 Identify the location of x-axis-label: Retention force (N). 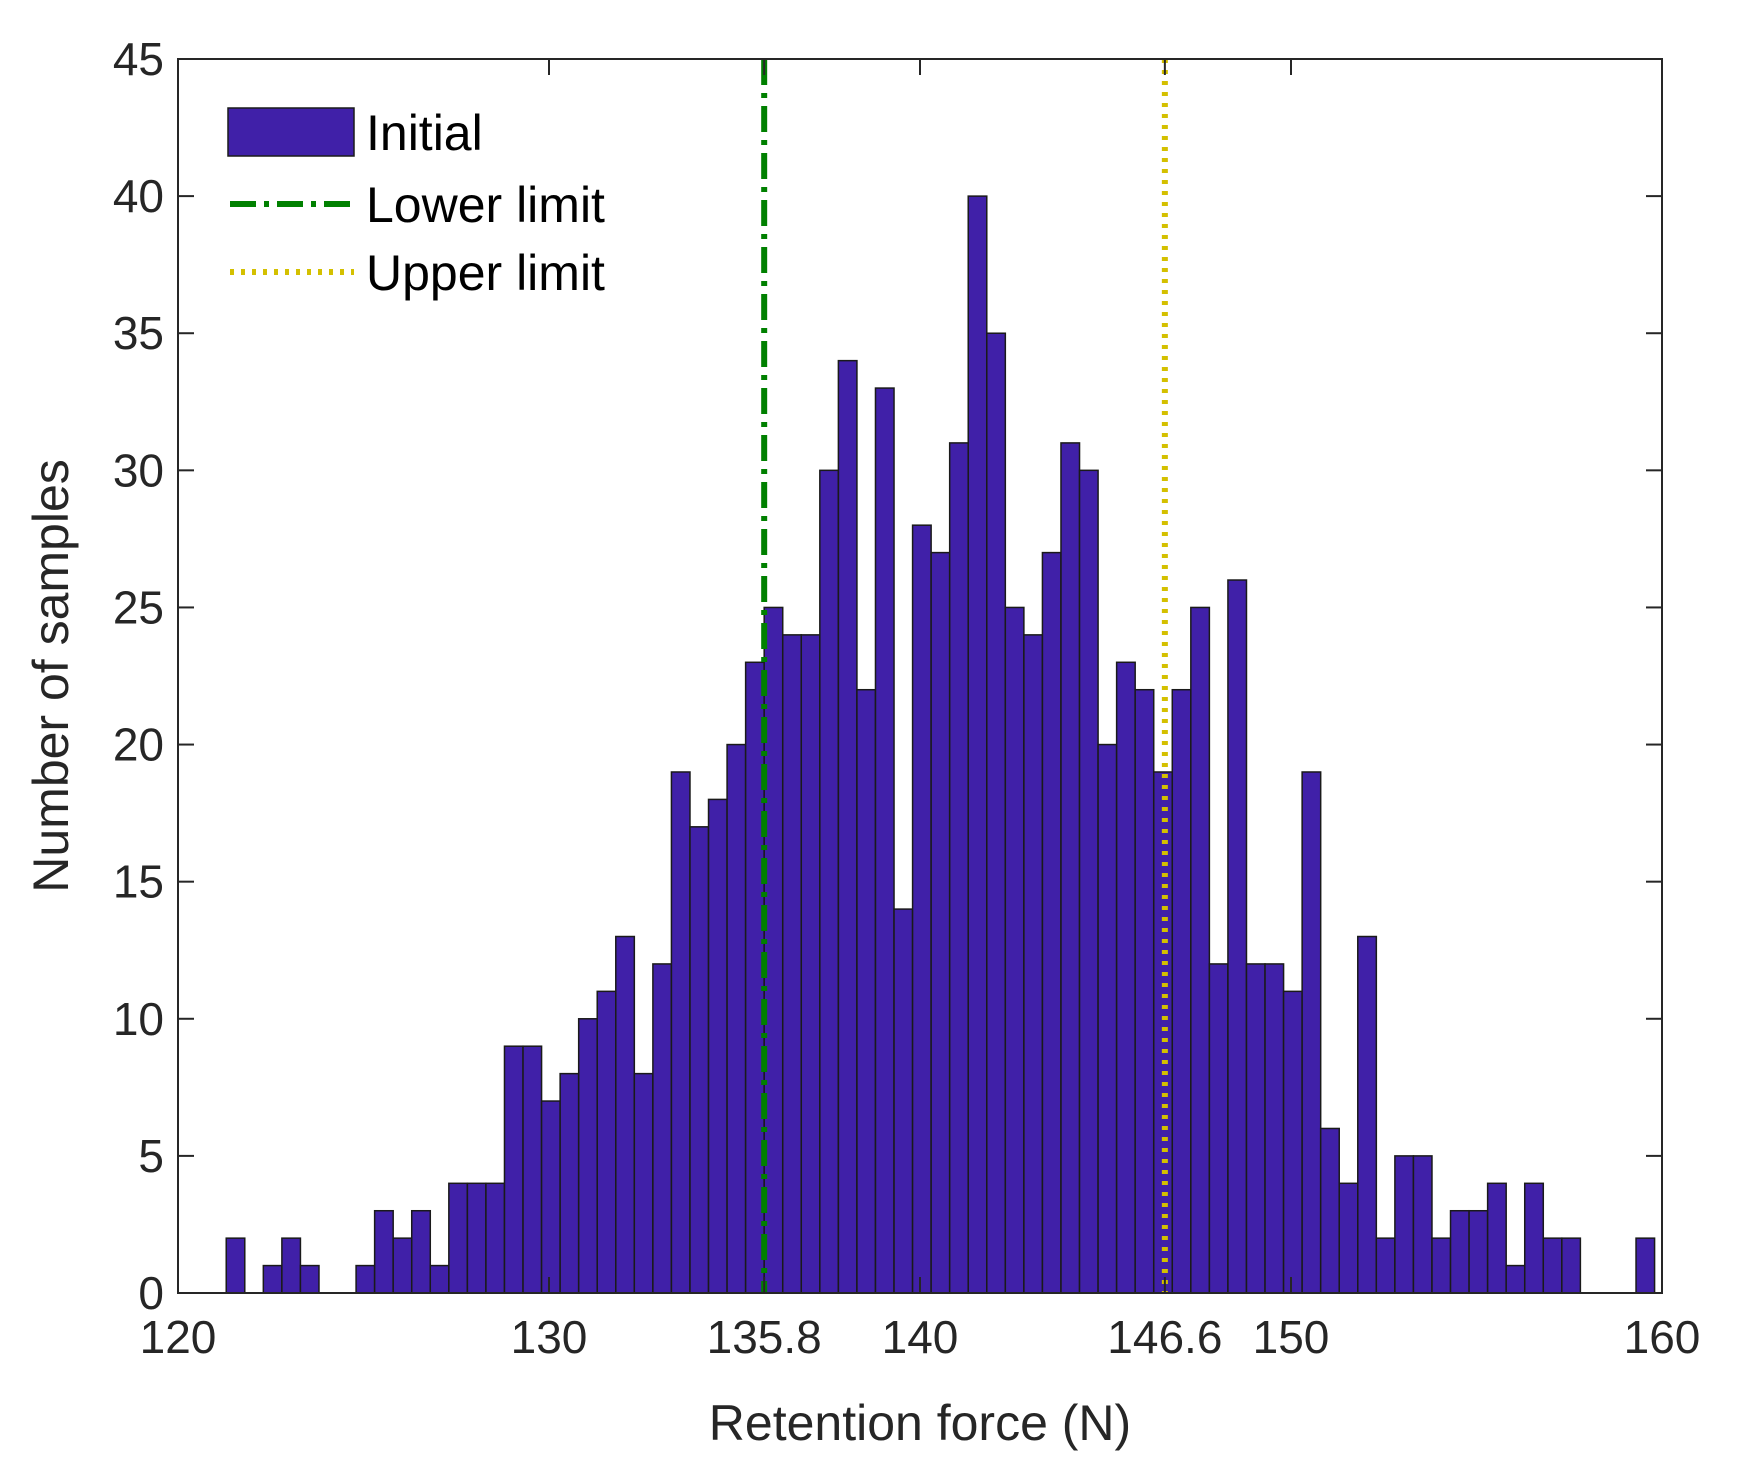
(920, 1423).